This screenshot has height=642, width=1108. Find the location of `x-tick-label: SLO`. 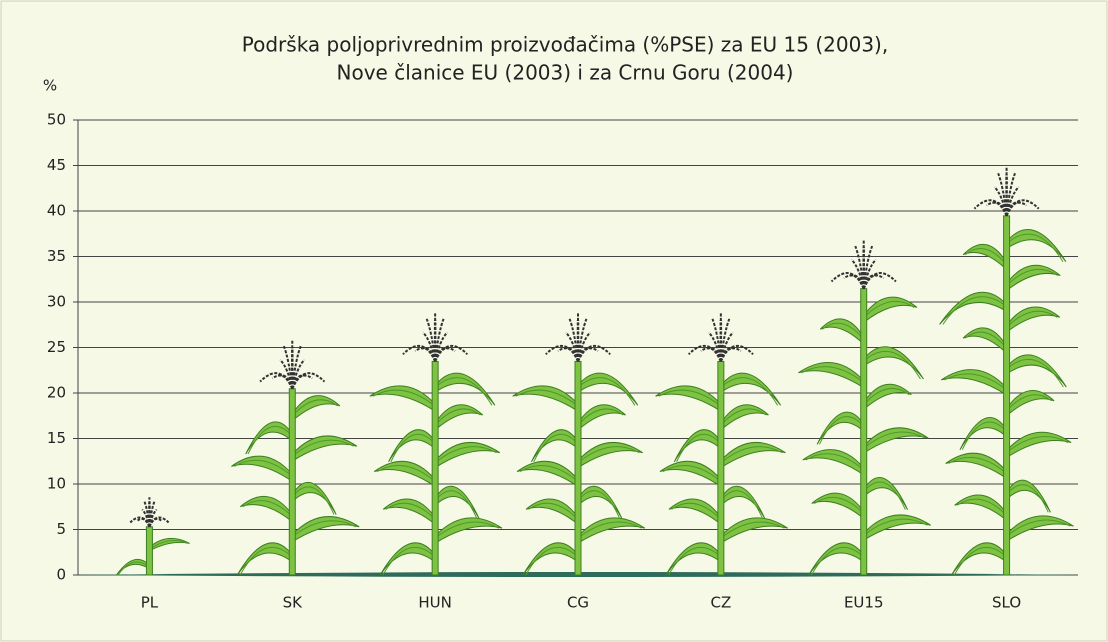

x-tick-label: SLO is located at coordinates (1006, 603).